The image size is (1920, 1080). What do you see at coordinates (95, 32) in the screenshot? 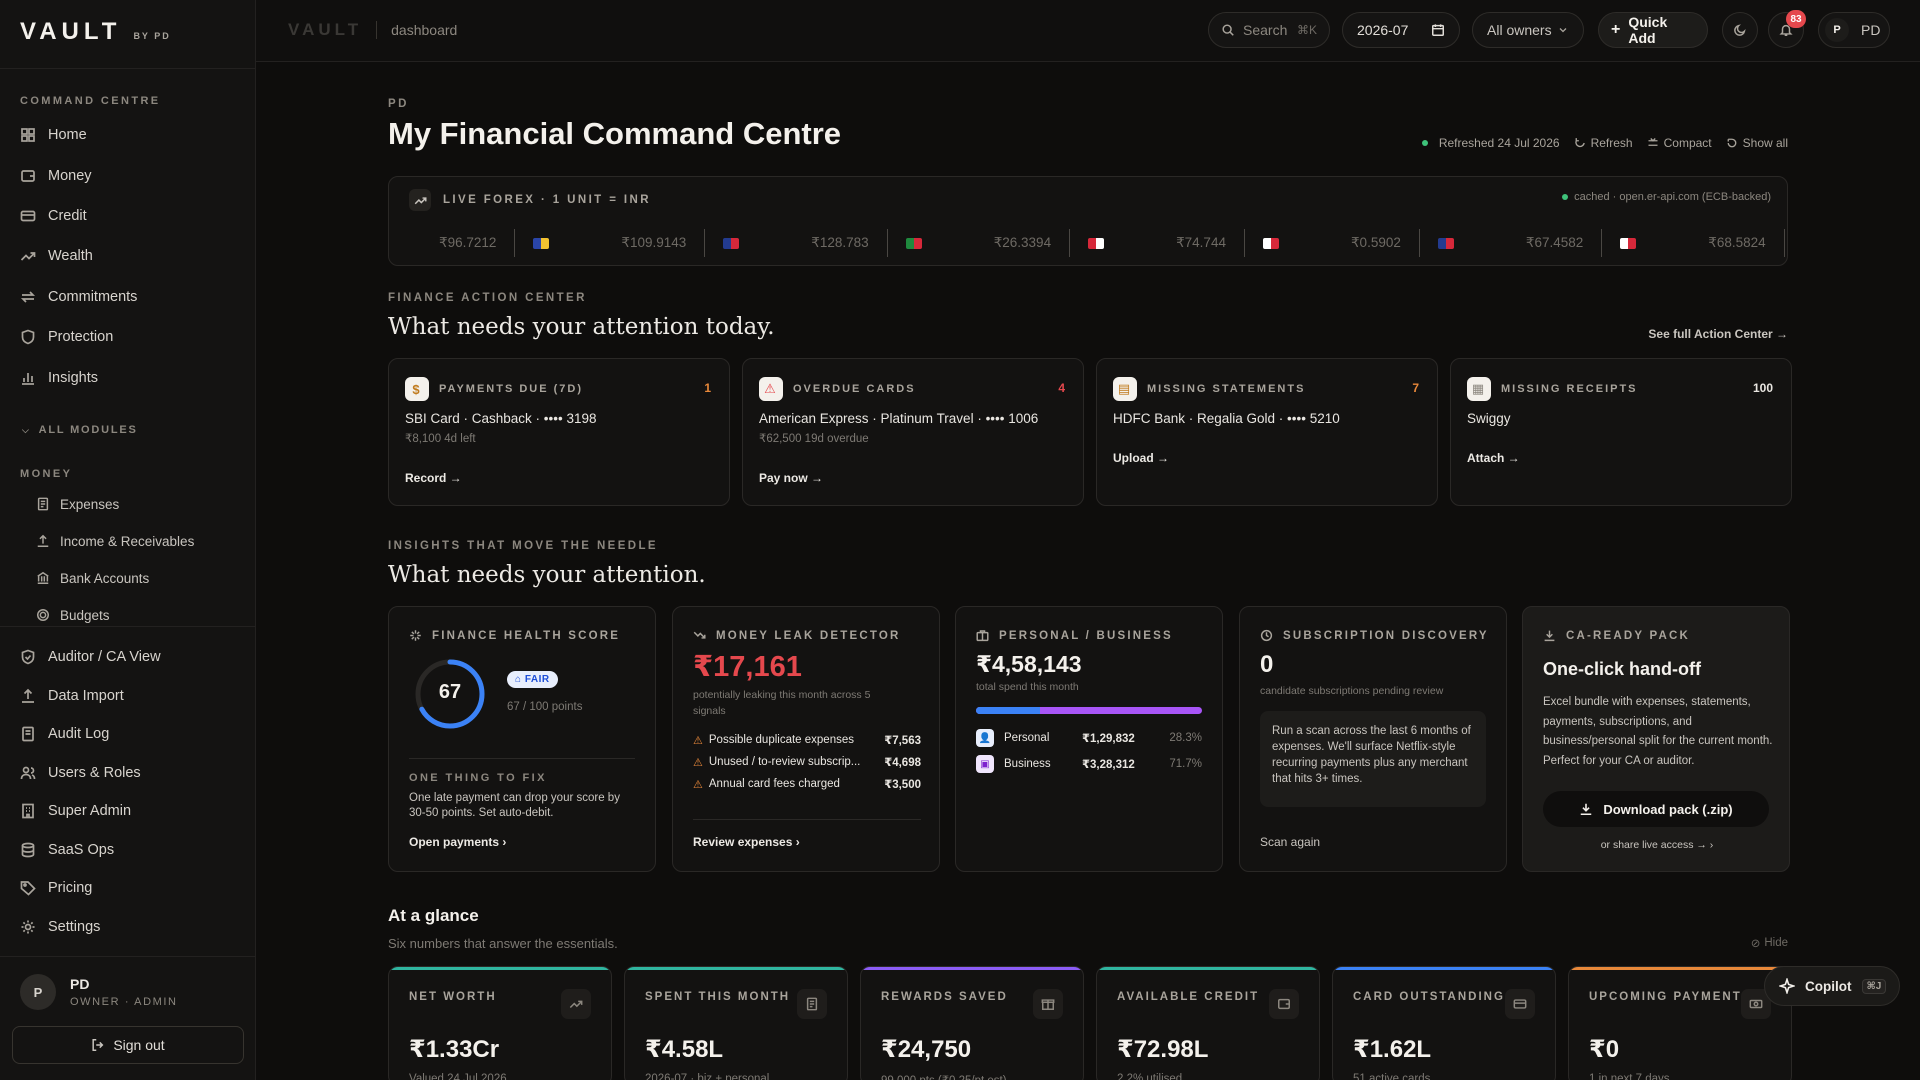
I see `brand: VAULT BY PD` at bounding box center [95, 32].